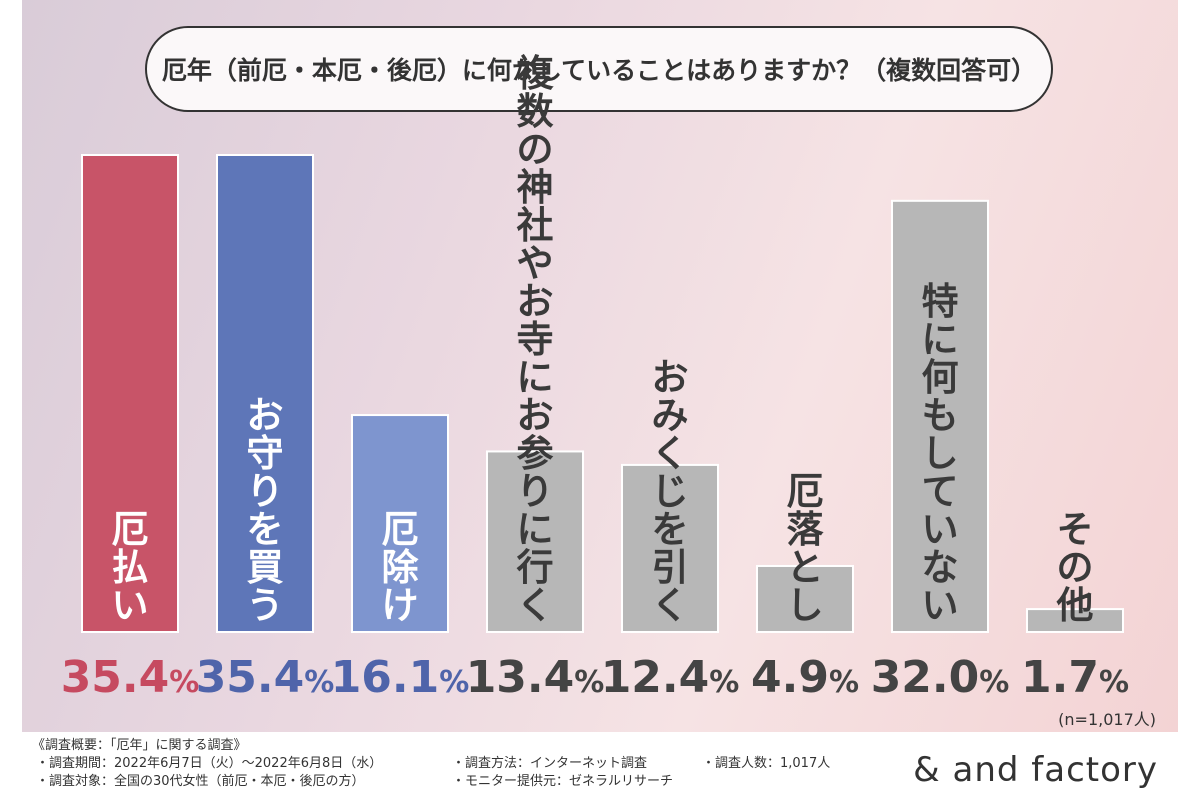 The height and width of the screenshot is (800, 1200). I want to click on category-label-1: お守りを買う, so click(265, 510).